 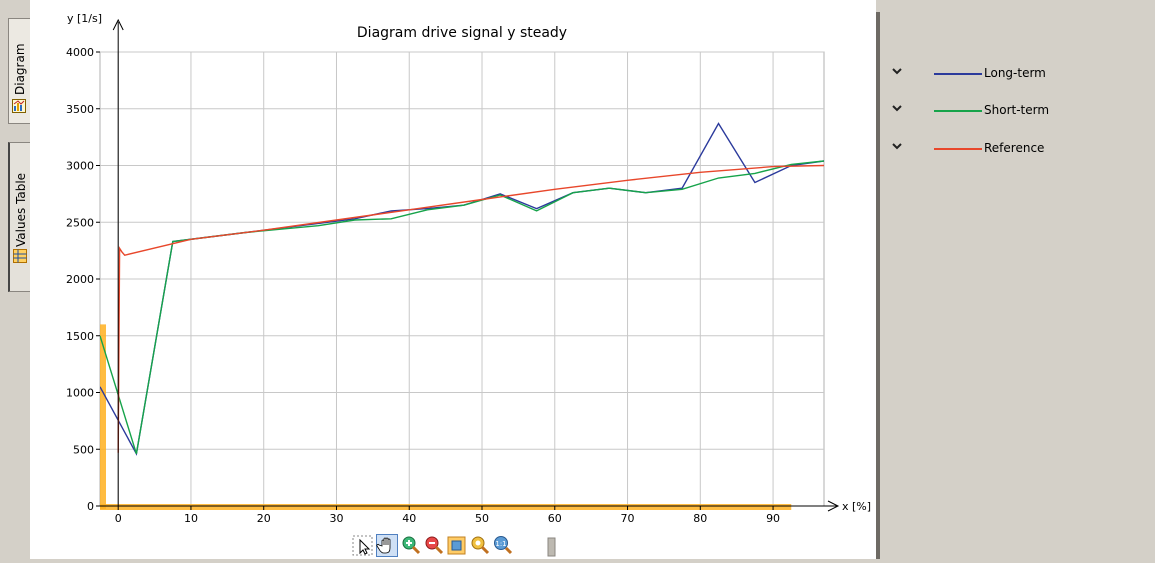 What do you see at coordinates (856, 506) in the screenshot?
I see `x-axis-label: x [%]` at bounding box center [856, 506].